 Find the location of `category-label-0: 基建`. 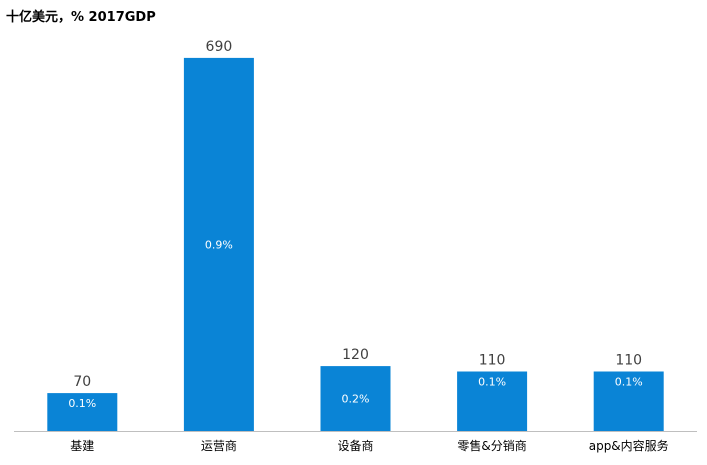

category-label-0: 基建 is located at coordinates (82, 446).